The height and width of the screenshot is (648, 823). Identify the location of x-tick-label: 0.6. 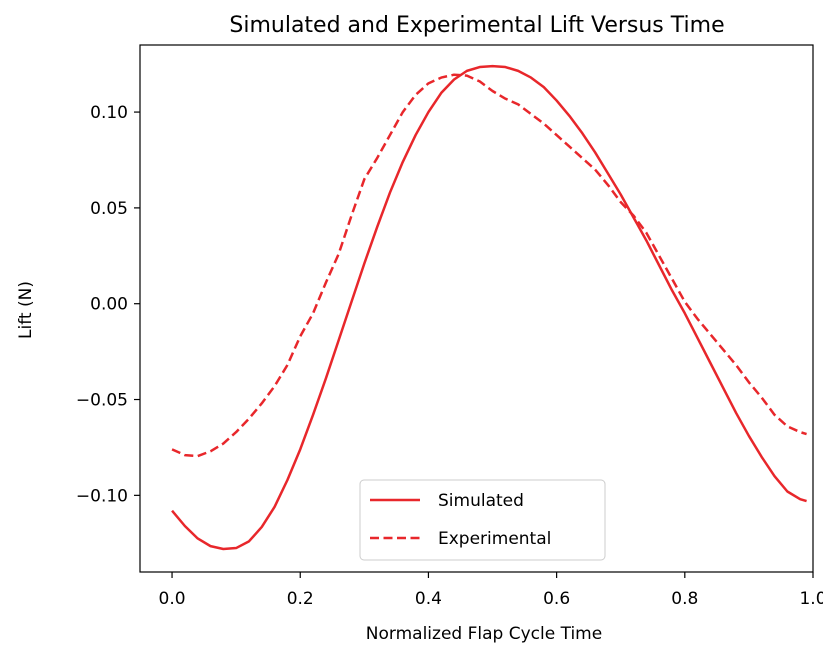
(556, 599).